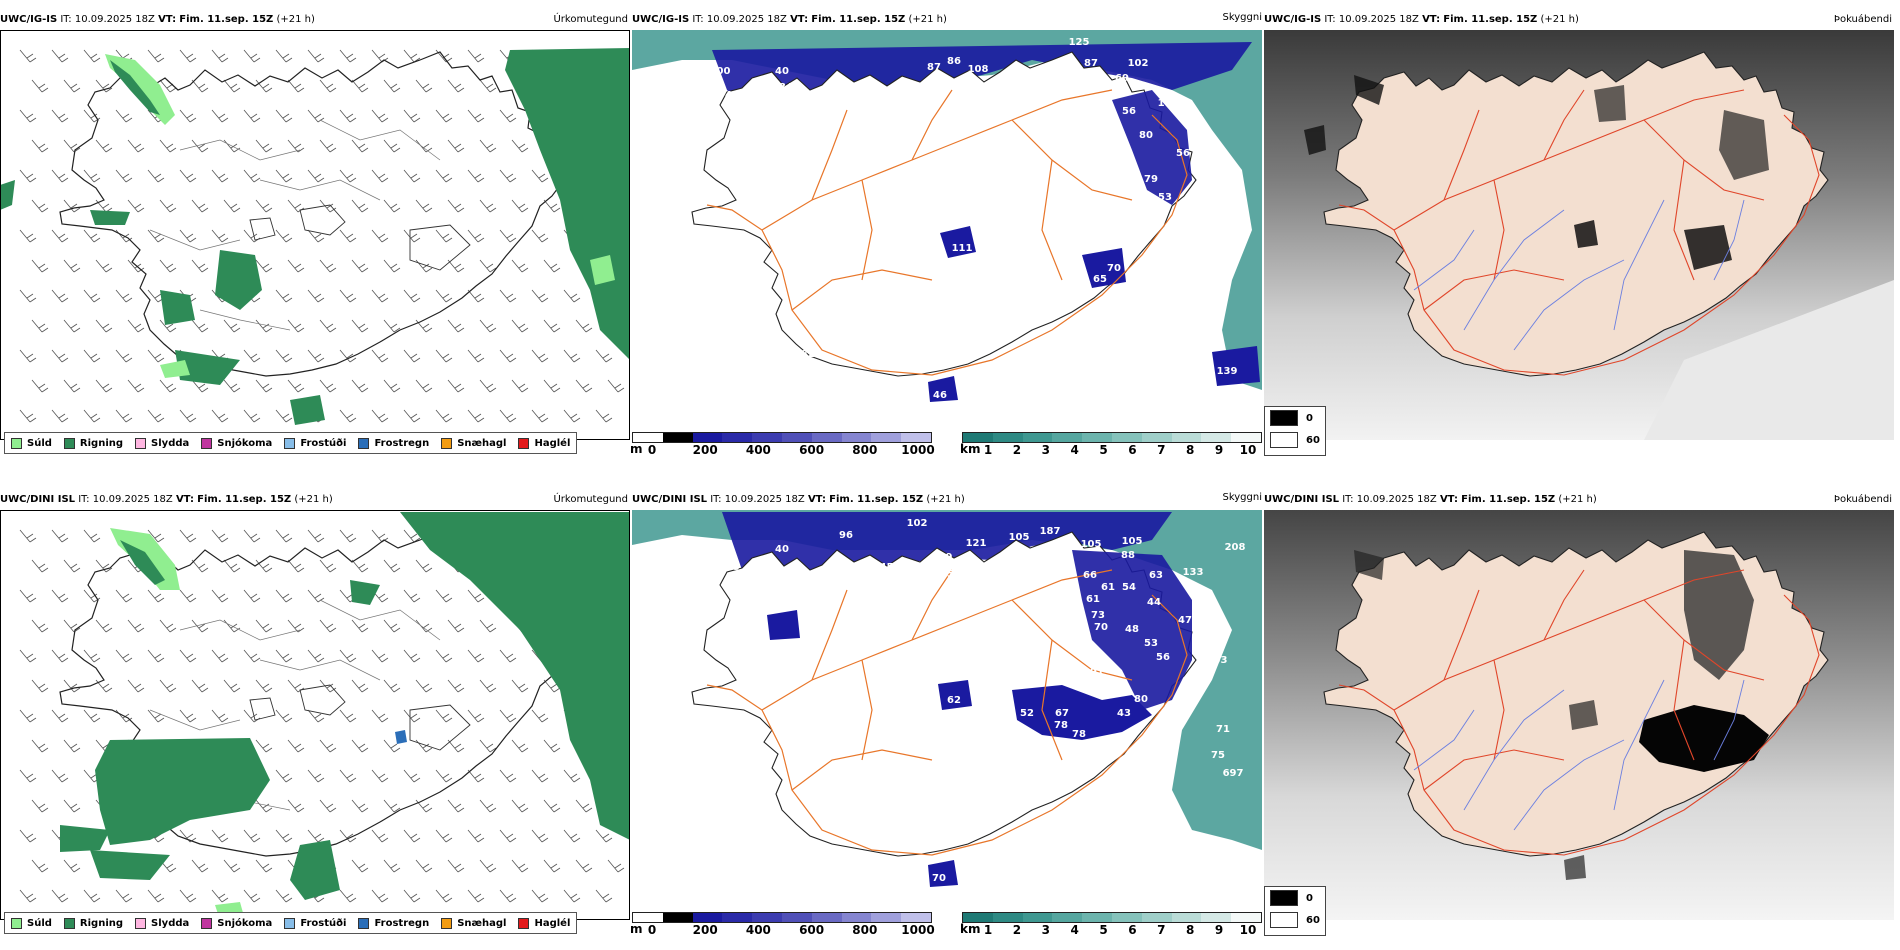  Describe the element at coordinates (323, 923) in the screenshot. I see `legend-label: Frostúði` at that location.